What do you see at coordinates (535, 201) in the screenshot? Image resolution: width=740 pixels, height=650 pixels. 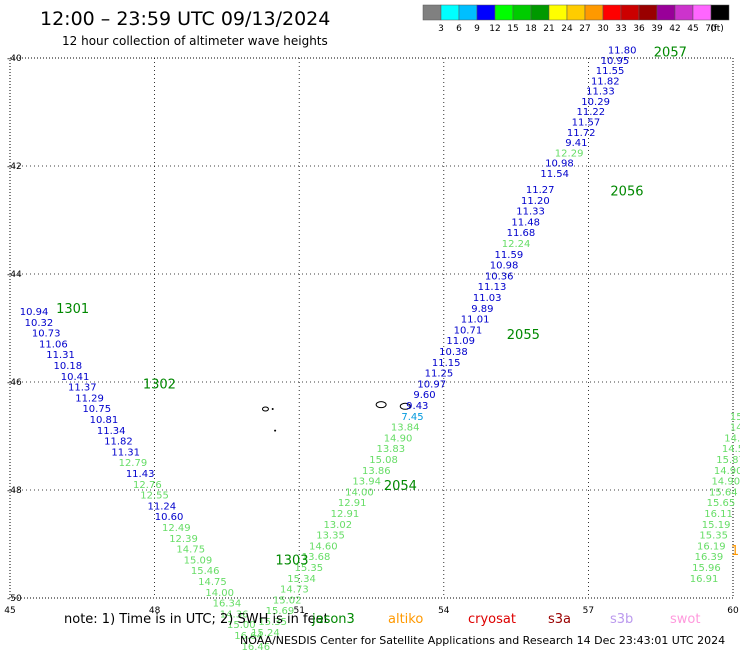 I see `wave-height-label: 11.20` at bounding box center [535, 201].